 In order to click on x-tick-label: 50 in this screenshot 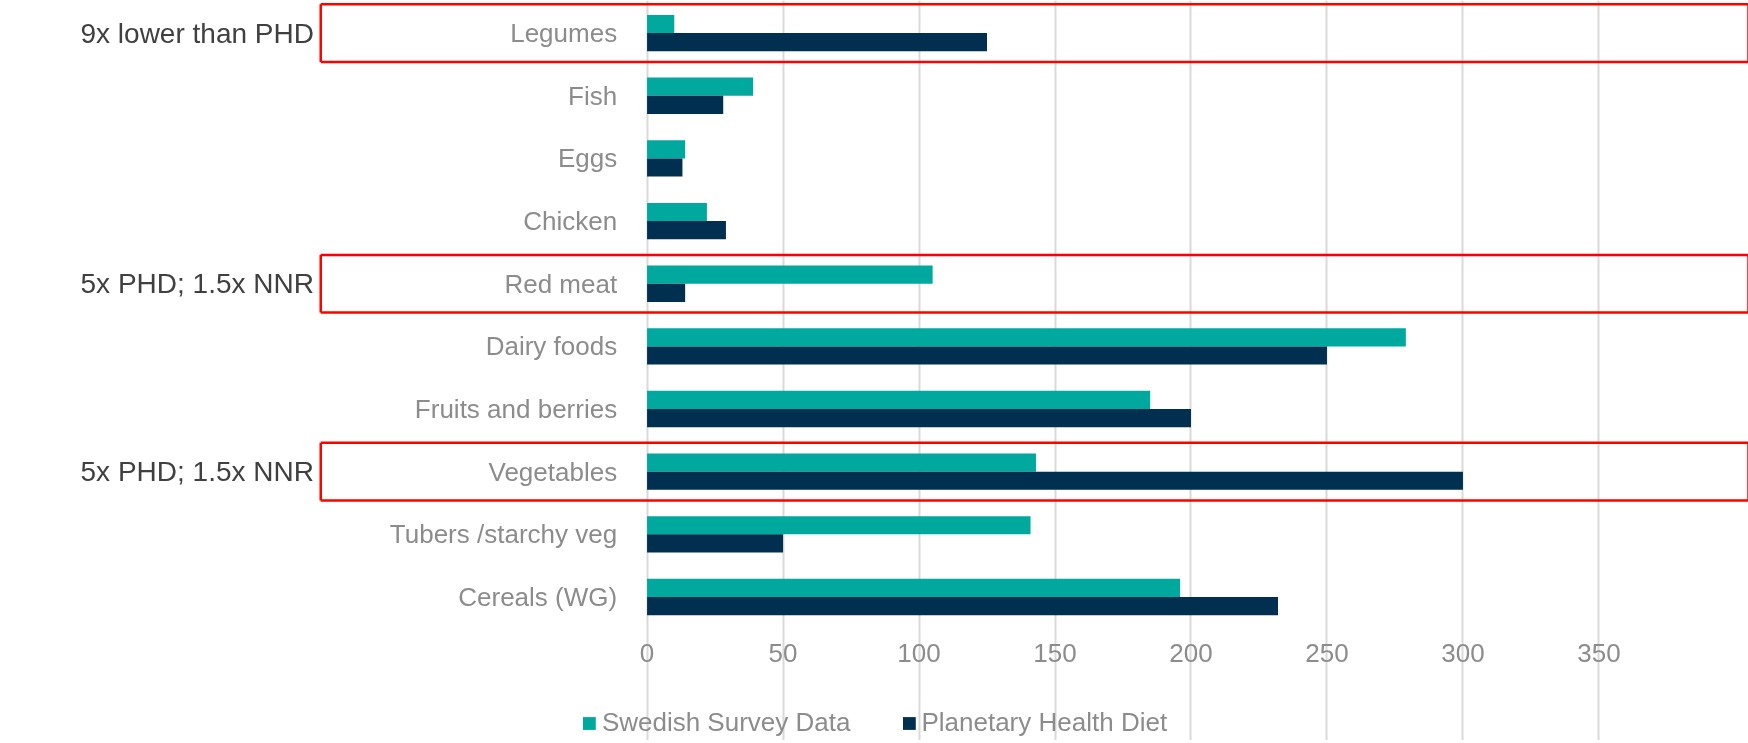, I will do `click(783, 653)`.